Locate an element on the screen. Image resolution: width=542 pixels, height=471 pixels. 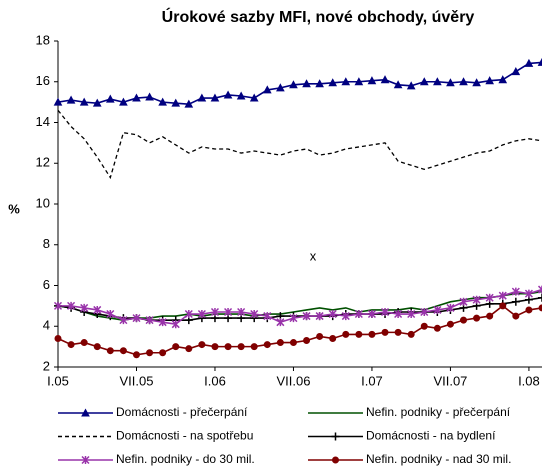
legend-label: Nefin. podniky - přečerpání is located at coordinates (438, 412).